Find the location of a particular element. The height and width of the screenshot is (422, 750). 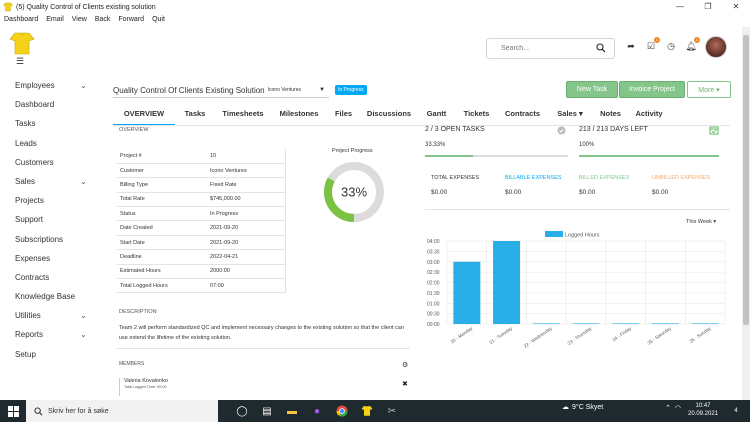

notification-center-icon: 4 is located at coordinates (736, 411).